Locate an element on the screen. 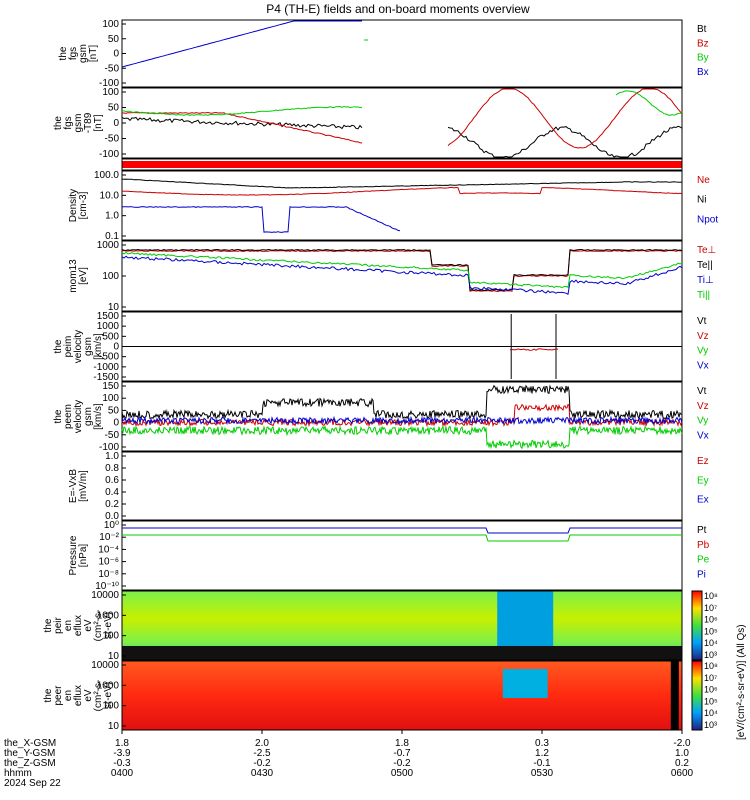 The height and width of the screenshot is (800, 750). y-label-line: peir is located at coordinates (58, 624).